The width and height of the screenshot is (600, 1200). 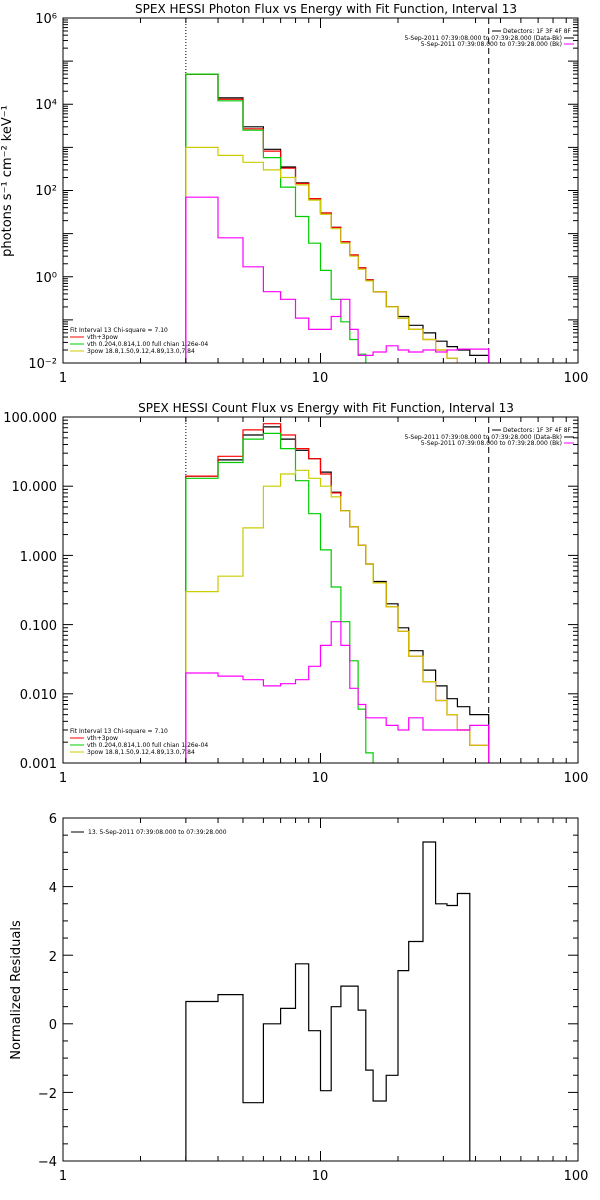 What do you see at coordinates (38, 764) in the screenshot?
I see `count-flux-ytick-label: 0.001` at bounding box center [38, 764].